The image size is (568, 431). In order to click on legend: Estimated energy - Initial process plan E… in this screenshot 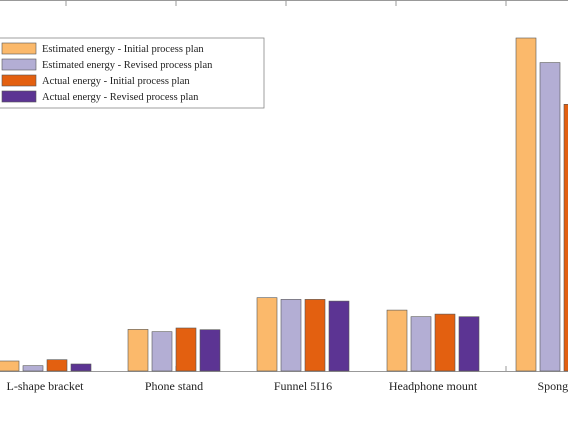, I will do `click(132, 73)`.